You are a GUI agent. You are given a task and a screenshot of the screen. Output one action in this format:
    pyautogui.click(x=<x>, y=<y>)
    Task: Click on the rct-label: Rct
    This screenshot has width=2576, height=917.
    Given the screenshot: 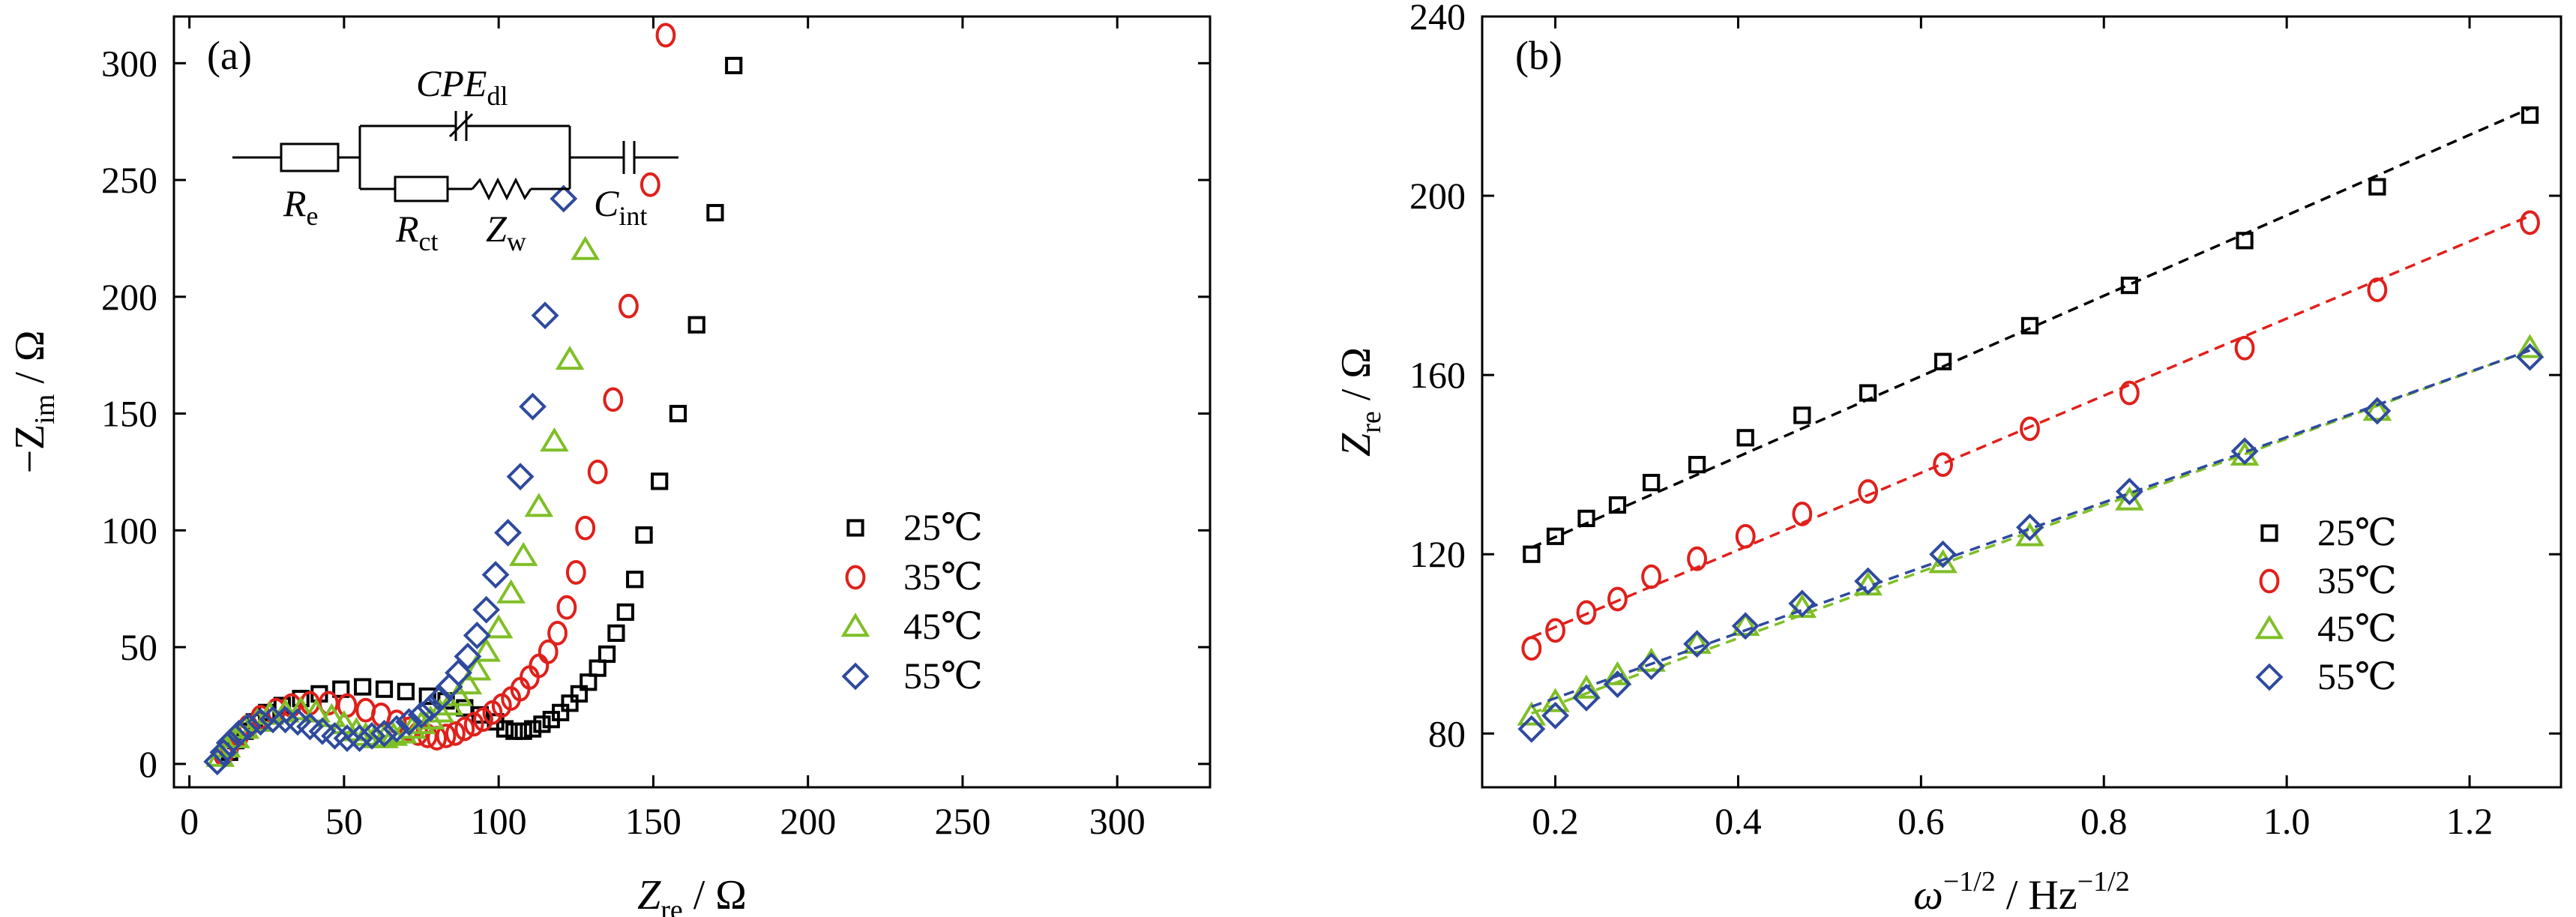 What is the action you would take?
    pyautogui.click(x=417, y=232)
    